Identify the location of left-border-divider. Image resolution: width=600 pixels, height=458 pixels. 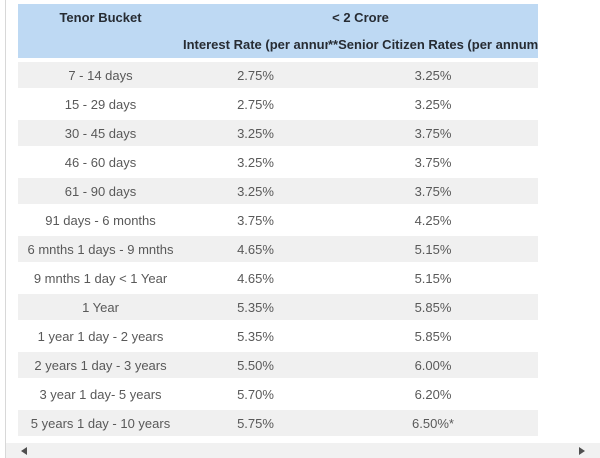
(5, 229).